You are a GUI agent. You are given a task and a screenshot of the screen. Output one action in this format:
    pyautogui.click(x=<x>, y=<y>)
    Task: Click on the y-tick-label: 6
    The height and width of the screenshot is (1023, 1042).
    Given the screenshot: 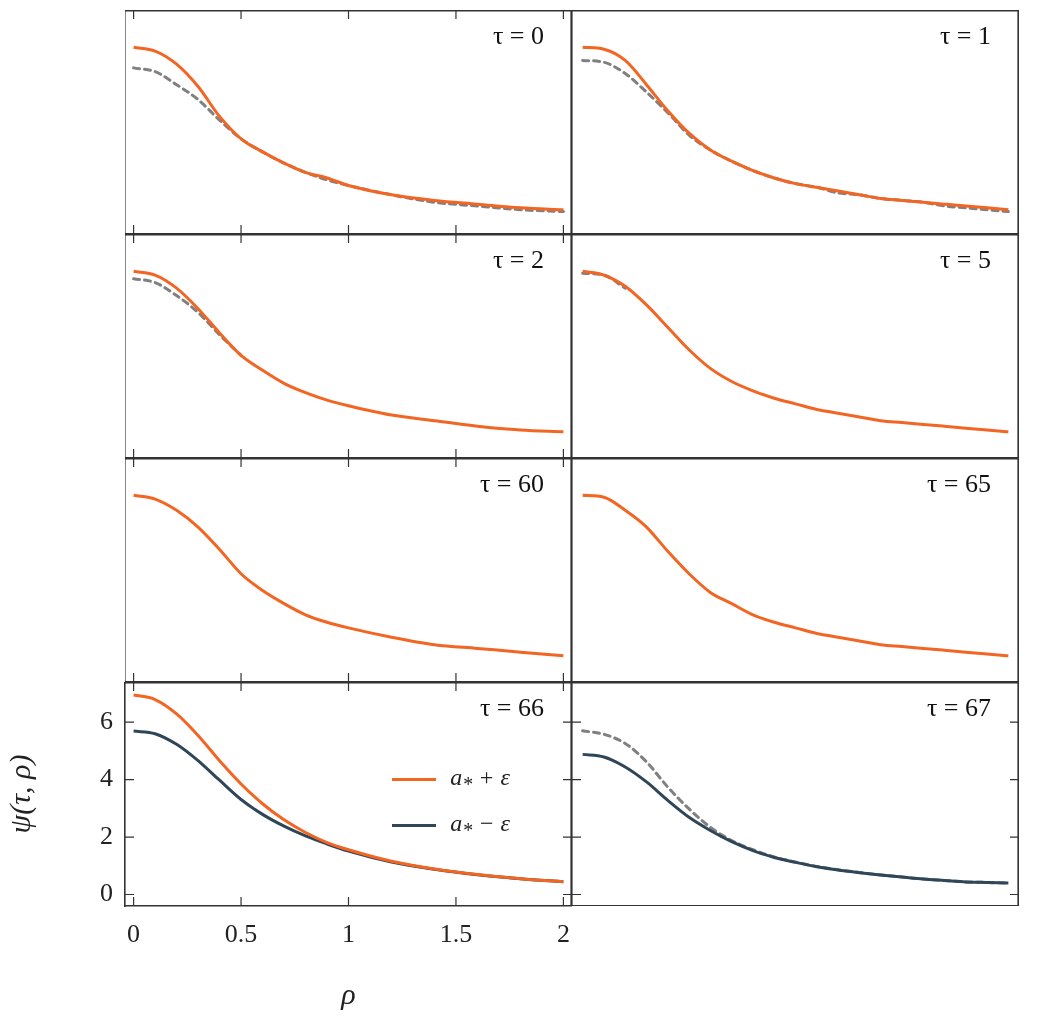 What is the action you would take?
    pyautogui.click(x=106, y=721)
    